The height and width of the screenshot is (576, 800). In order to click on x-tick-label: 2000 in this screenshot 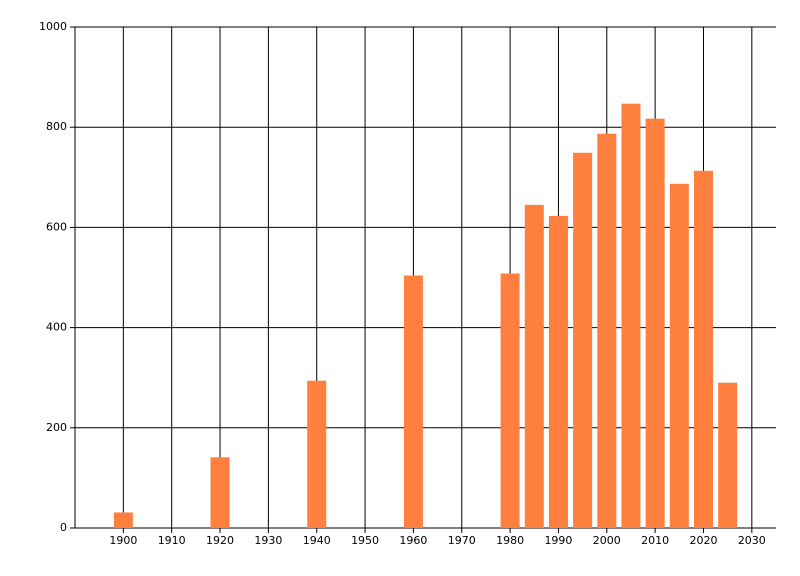, I will do `click(607, 540)`.